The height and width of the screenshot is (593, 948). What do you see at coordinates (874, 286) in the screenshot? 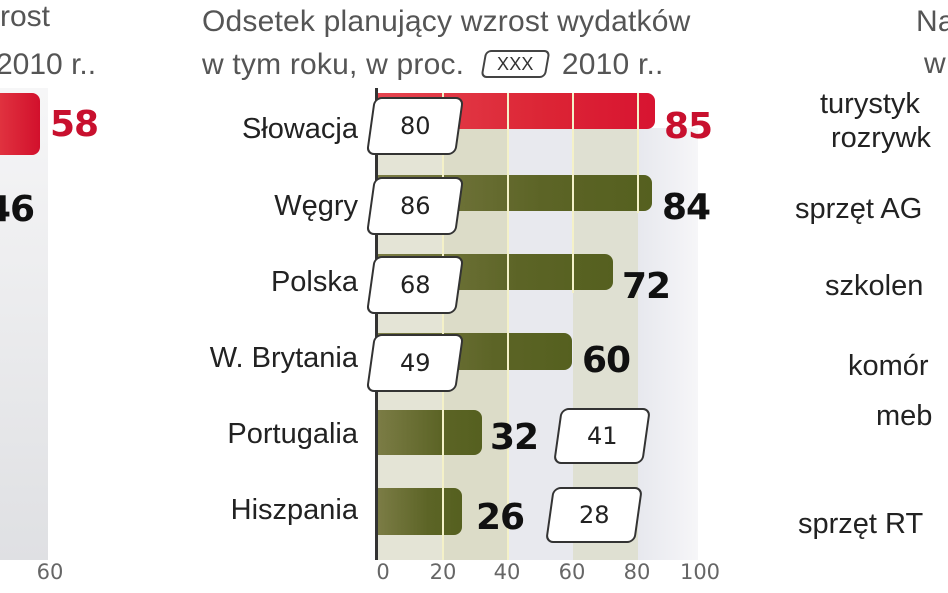
I see `right-chart-category-4: szkolen` at bounding box center [874, 286].